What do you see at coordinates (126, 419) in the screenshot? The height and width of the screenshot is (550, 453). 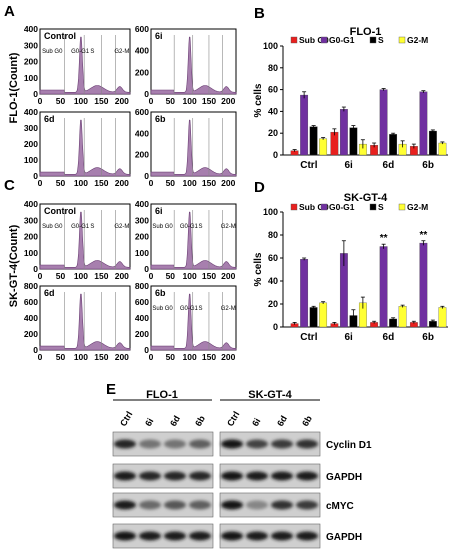 I see `lane-label: Ctrl` at bounding box center [126, 419].